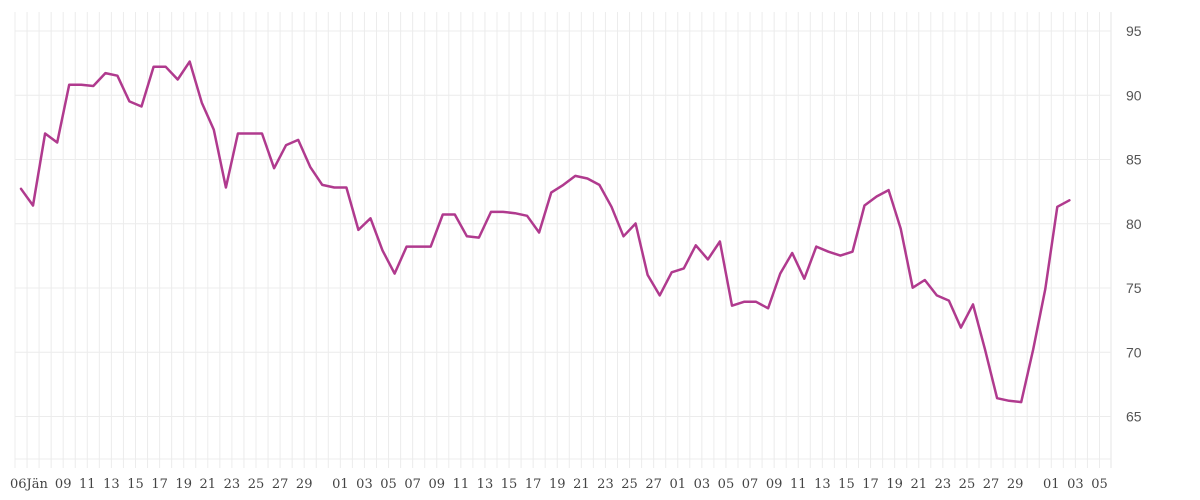 This screenshot has height=500, width=1200. I want to click on y-tick-label: 85, so click(1134, 160).